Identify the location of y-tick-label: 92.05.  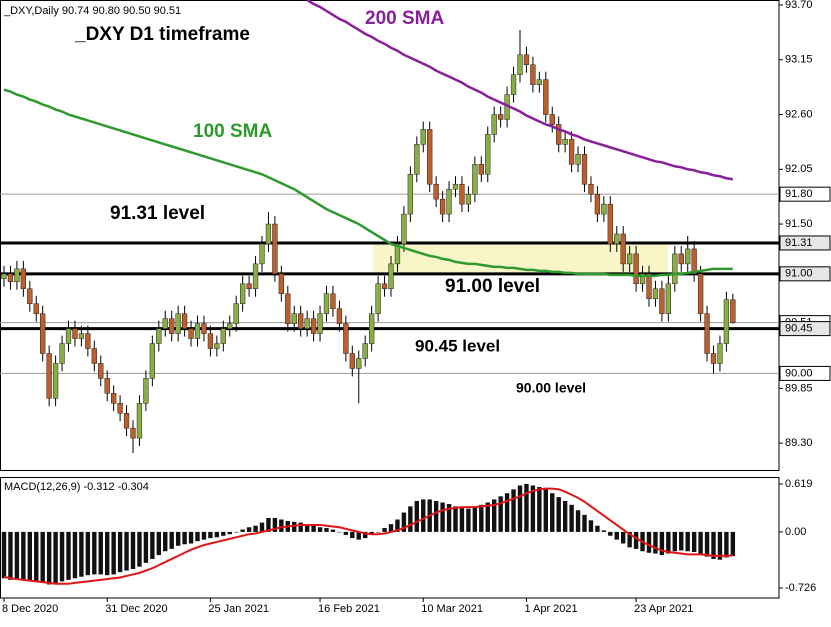
(799, 169).